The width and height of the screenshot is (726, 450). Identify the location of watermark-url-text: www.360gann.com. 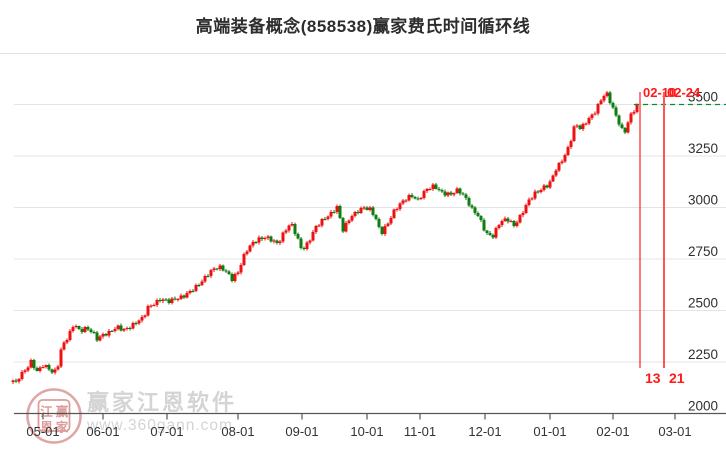
(159, 425).